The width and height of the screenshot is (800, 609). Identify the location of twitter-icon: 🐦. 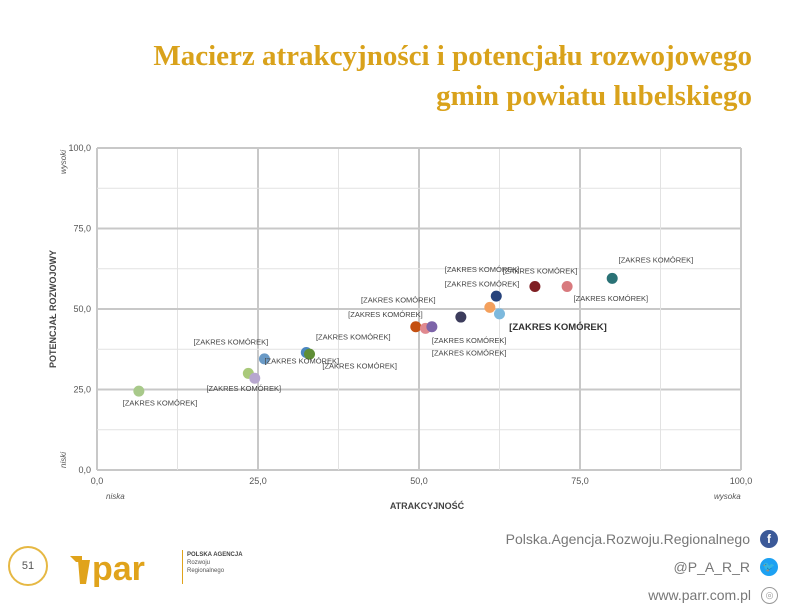
(769, 567).